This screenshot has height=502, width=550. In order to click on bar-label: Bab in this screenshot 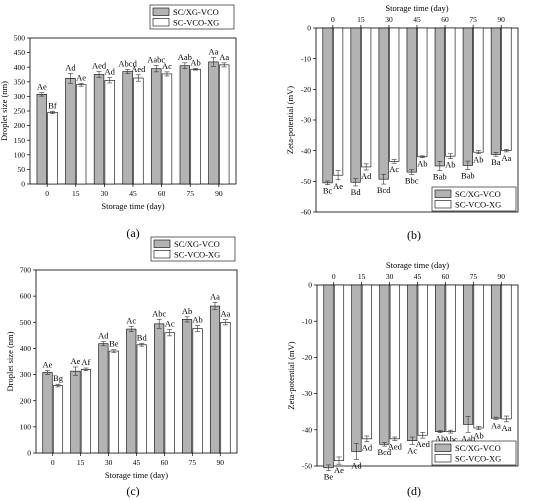, I will do `click(468, 176)`.